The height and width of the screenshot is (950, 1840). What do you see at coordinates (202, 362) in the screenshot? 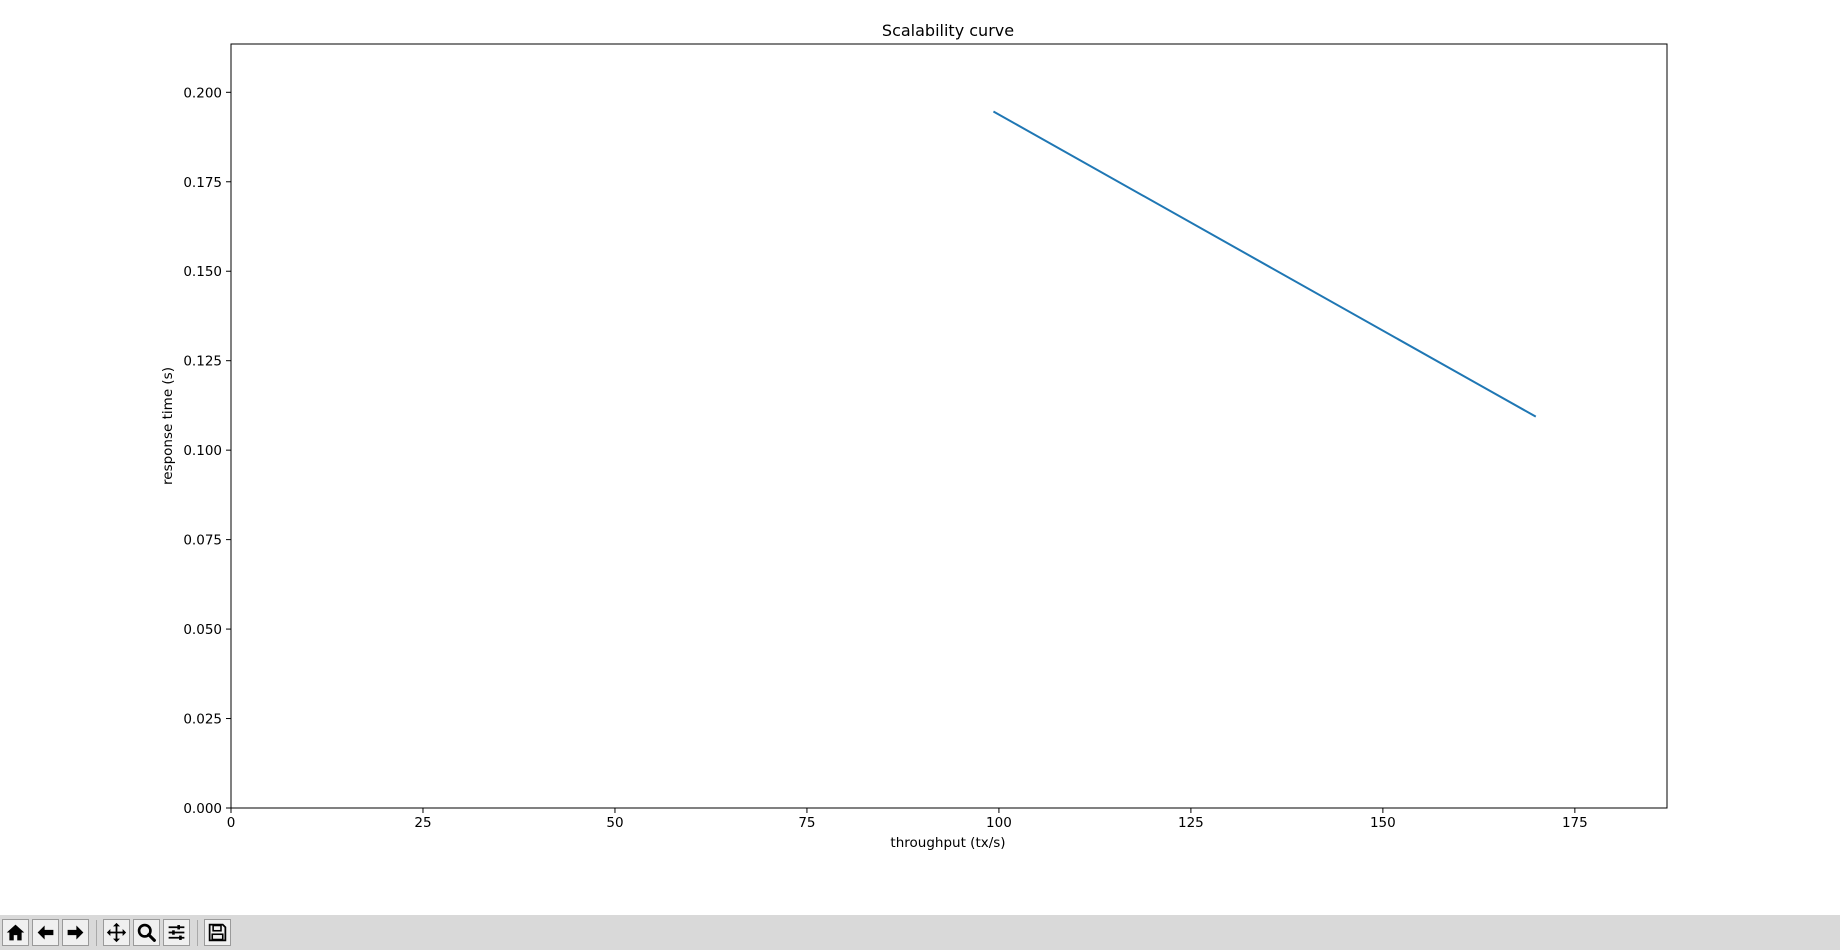
I see `y-tick-label: 0.125` at bounding box center [202, 362].